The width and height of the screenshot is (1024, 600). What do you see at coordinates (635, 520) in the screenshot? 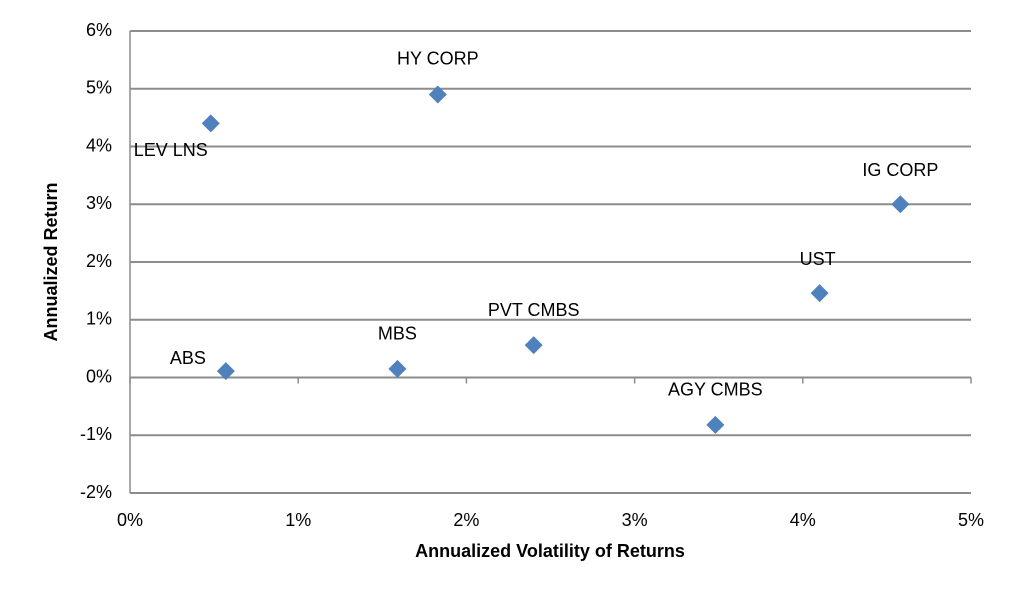
I see `x-tick-label: 3%` at bounding box center [635, 520].